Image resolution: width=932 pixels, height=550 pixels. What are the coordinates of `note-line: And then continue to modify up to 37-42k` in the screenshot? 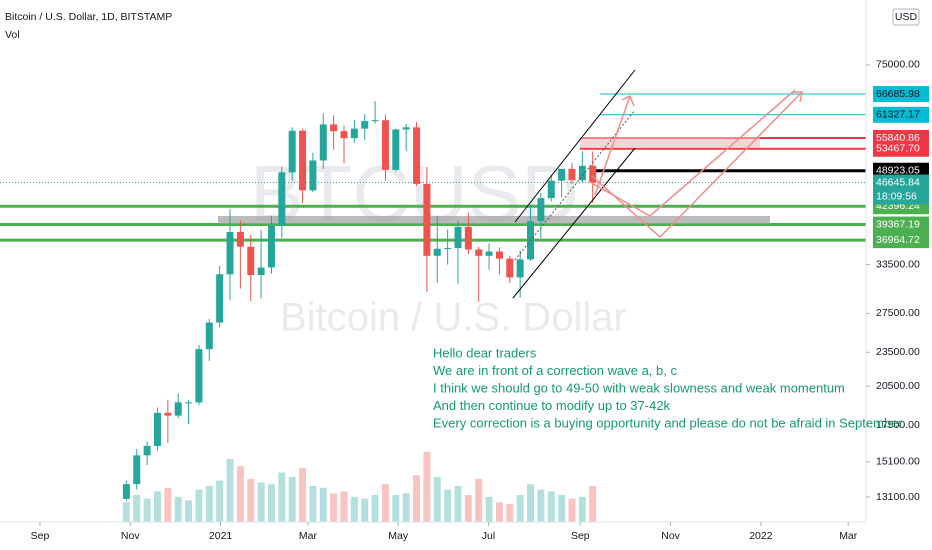 It's located at (552, 405).